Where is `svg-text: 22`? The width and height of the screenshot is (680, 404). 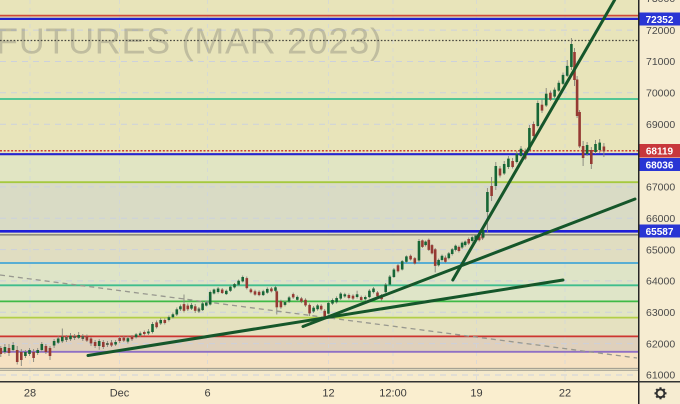 svg-text: 22 is located at coordinates (565, 394).